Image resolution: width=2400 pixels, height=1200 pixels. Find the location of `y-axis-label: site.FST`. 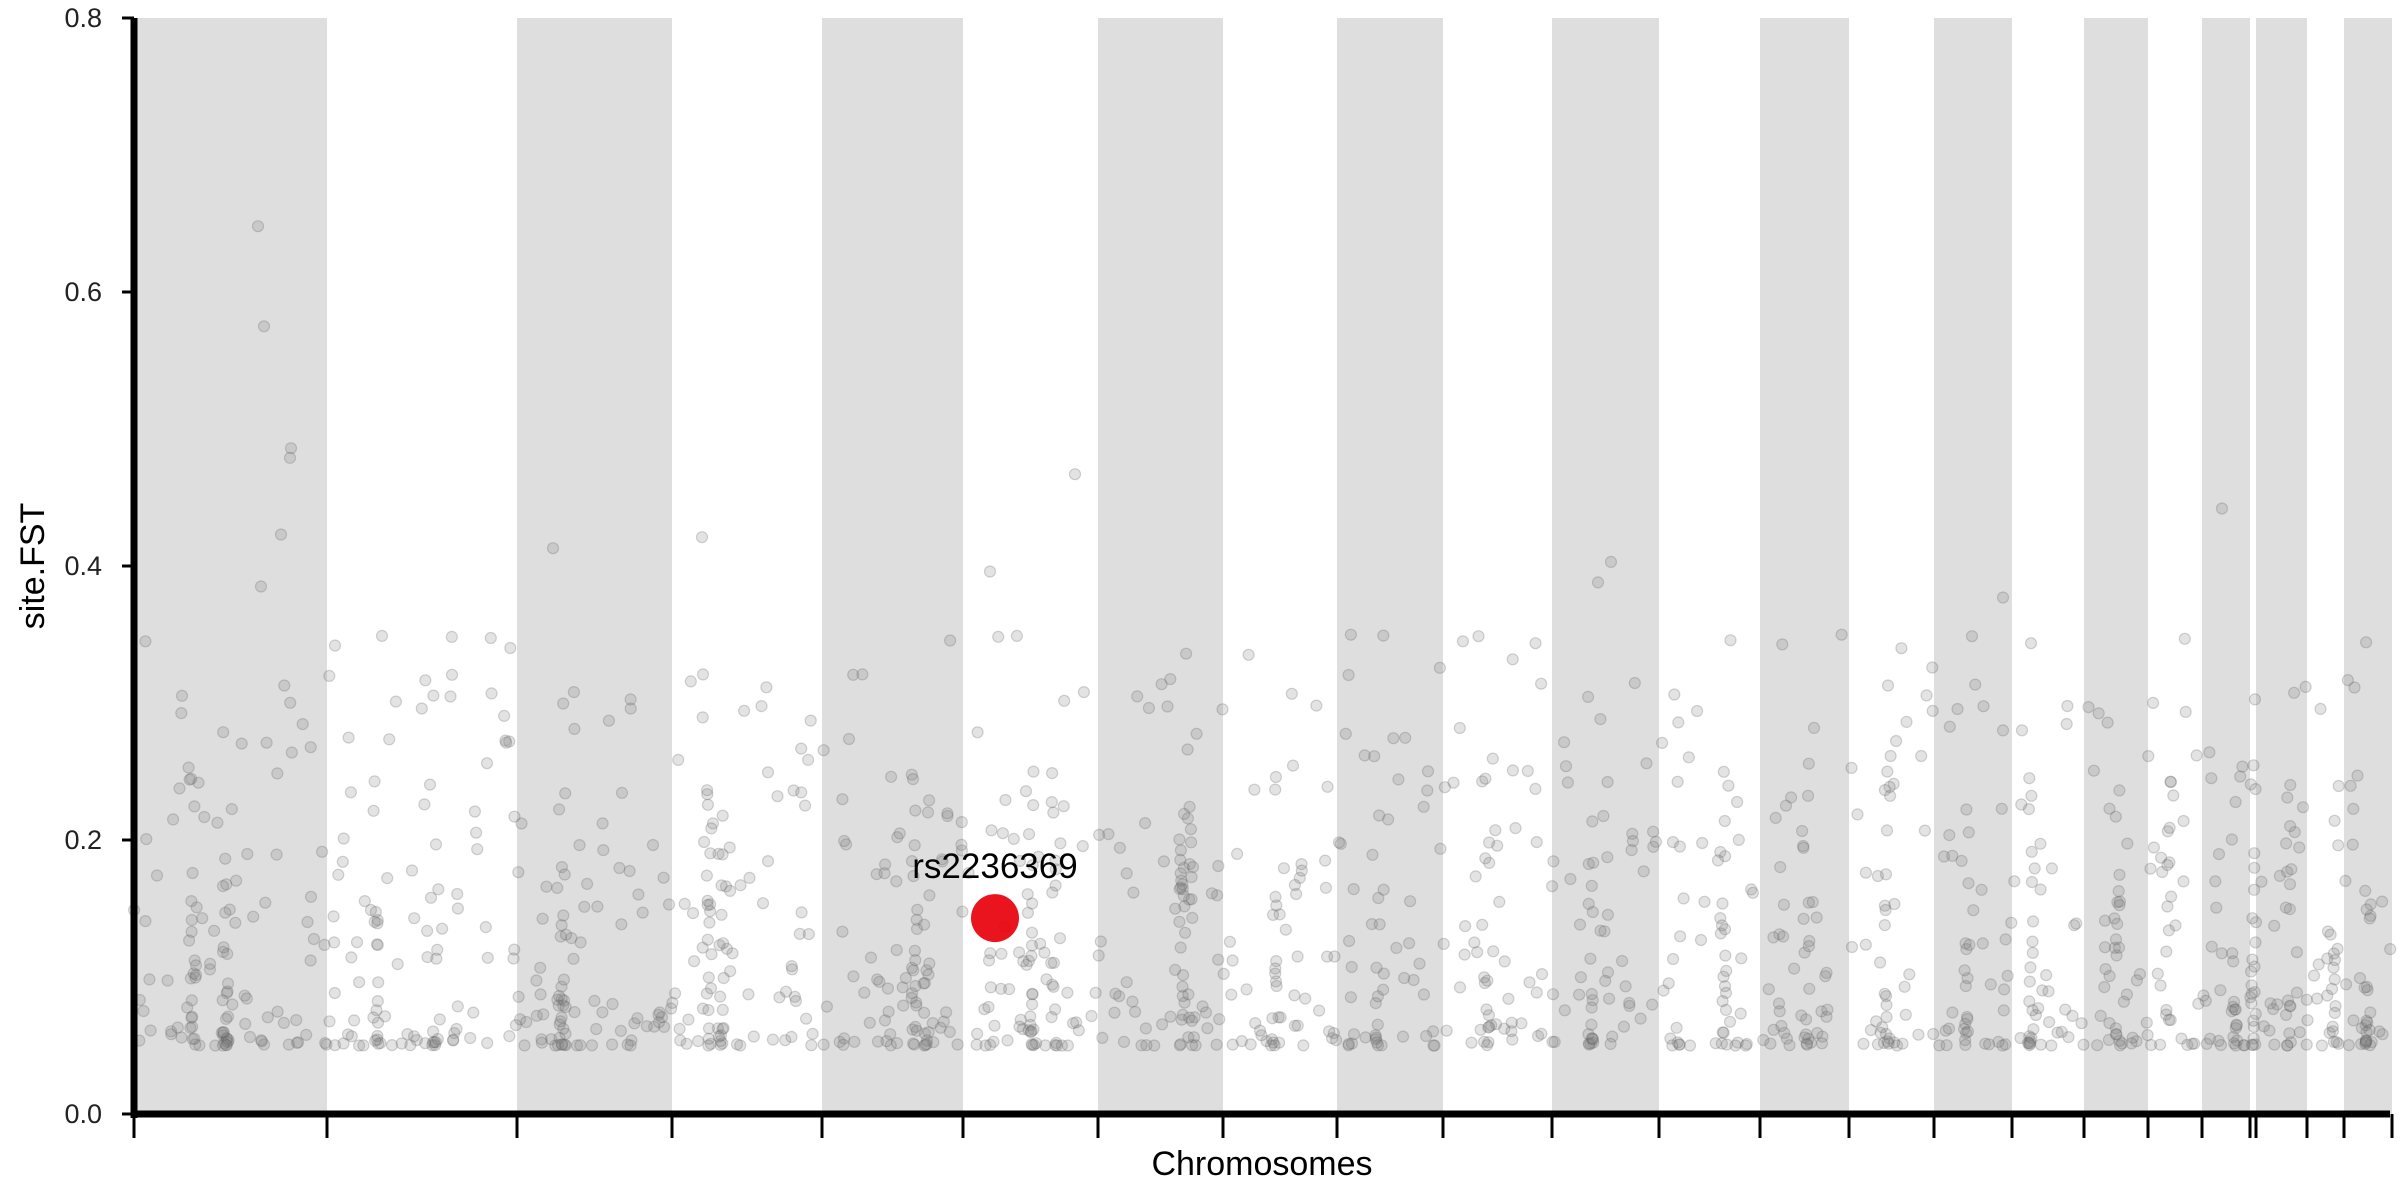

y-axis-label: site.FST is located at coordinates (33, 566).